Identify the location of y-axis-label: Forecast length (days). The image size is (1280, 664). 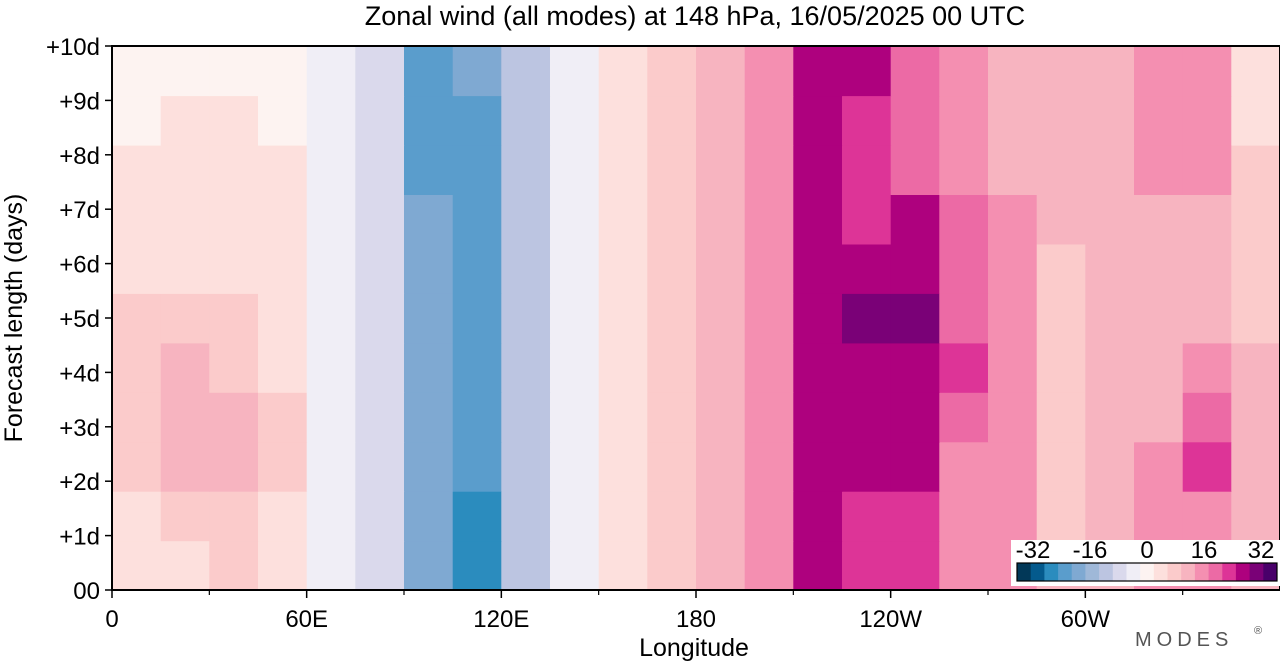
(14, 318).